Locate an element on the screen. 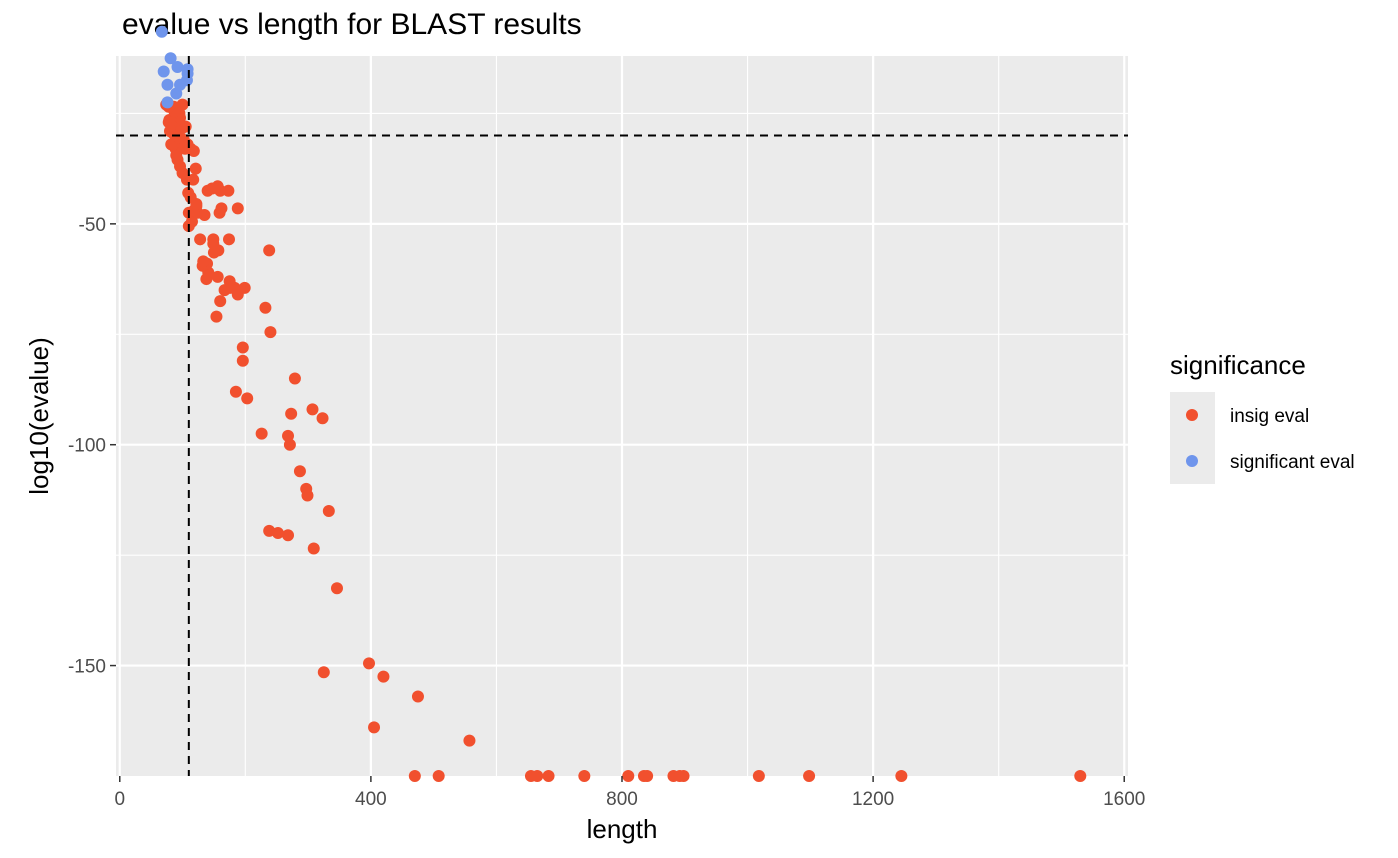  x-tick-label: 0 is located at coordinates (119, 799).